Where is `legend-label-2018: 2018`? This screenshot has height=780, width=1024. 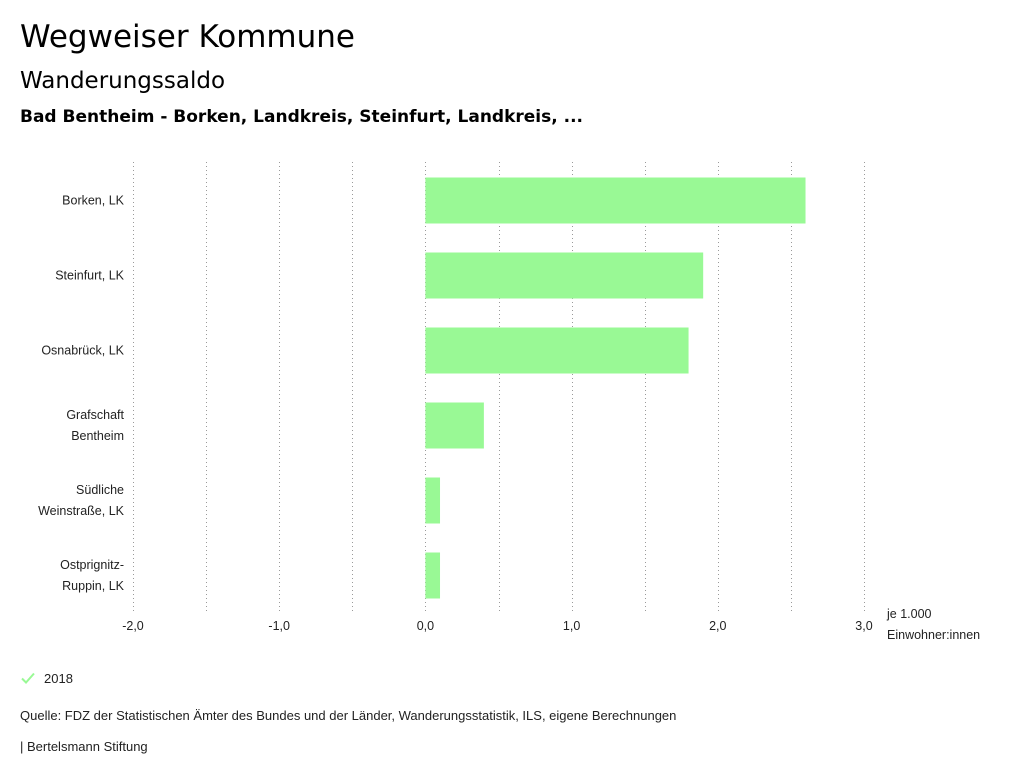 legend-label-2018: 2018 is located at coordinates (58, 678).